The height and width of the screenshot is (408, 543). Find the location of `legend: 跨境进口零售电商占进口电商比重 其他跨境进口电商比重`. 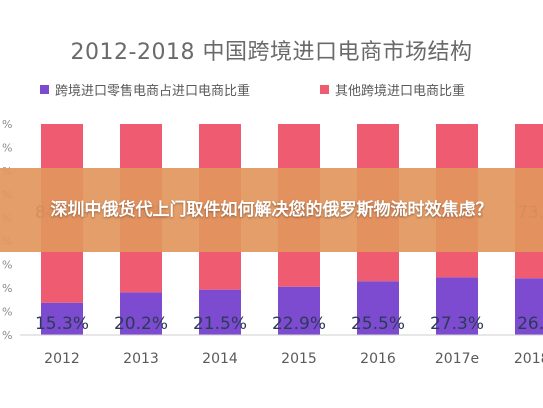

legend: 跨境进口零售电商占进口电商比重 其他跨境进口电商比重 is located at coordinates (291, 90).